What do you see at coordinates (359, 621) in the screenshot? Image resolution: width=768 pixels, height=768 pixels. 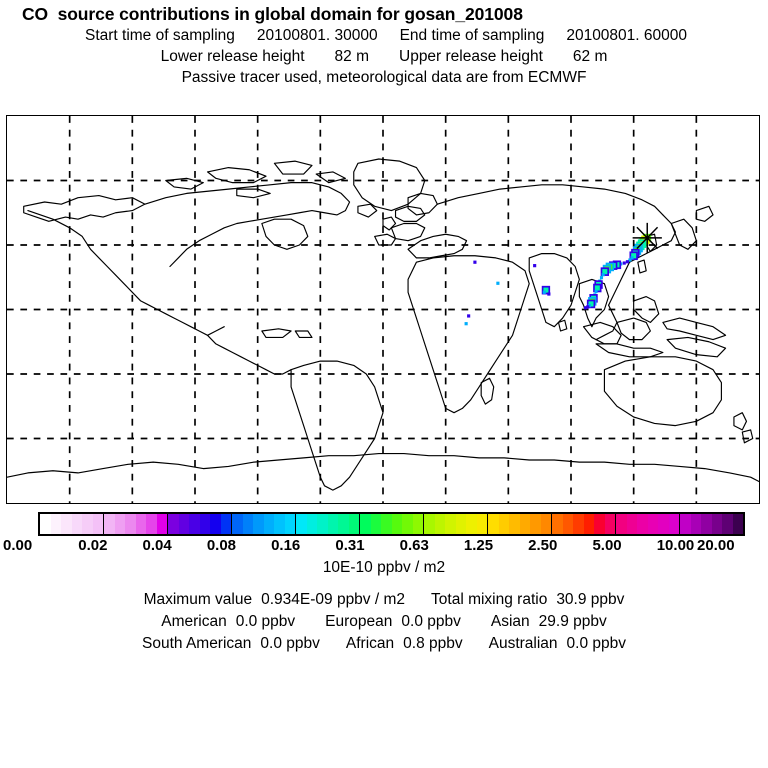 I see `region-label-european: European` at bounding box center [359, 621].